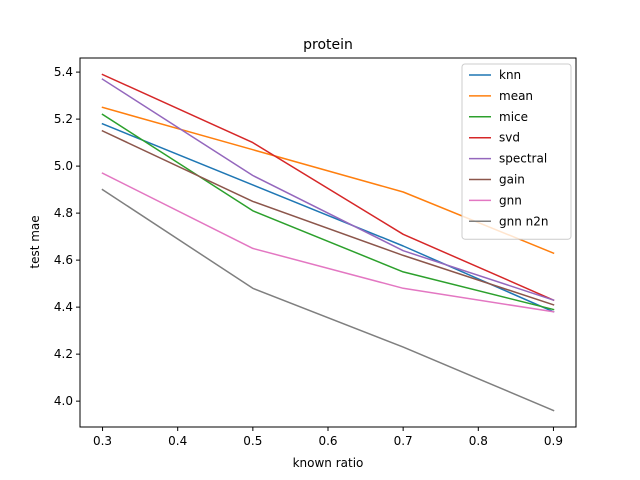  Describe the element at coordinates (478, 441) in the screenshot. I see `x-tick-label: 0.8` at that location.